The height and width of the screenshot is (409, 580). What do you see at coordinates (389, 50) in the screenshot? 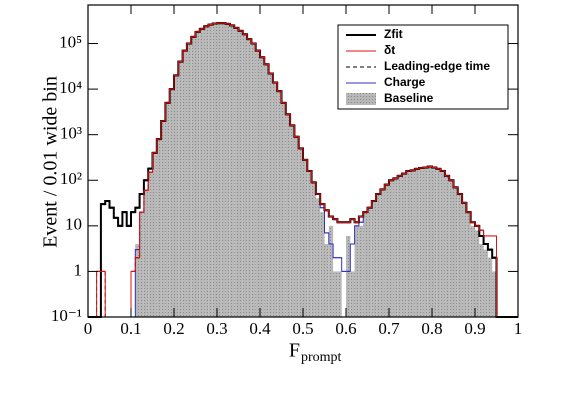
I see `legend-label: δt` at bounding box center [389, 50].